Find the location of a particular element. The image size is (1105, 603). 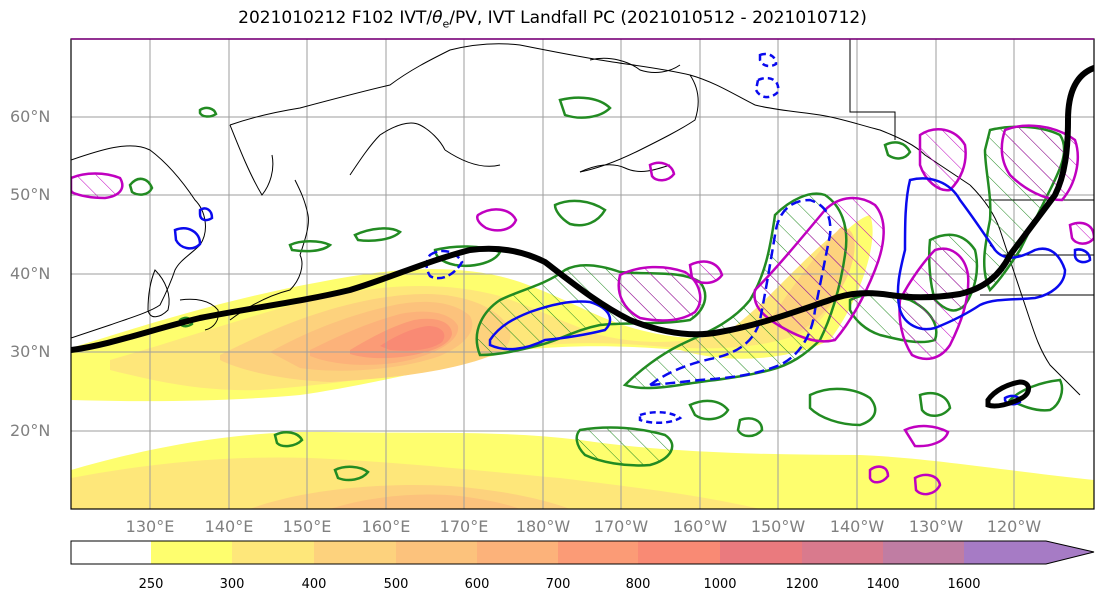

colorbar-tick-600: 600 is located at coordinates (477, 584).